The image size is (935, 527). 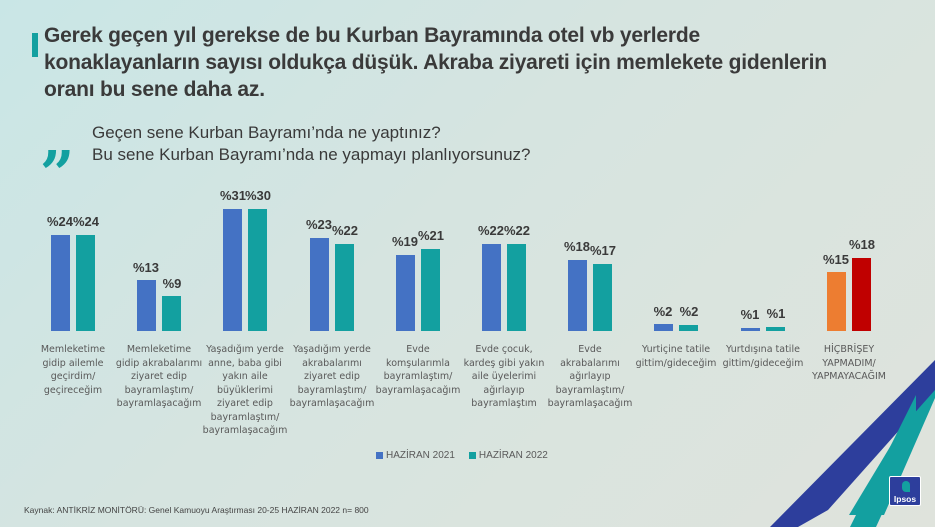 What do you see at coordinates (379, 455) in the screenshot?
I see `legend-swatch-blue` at bounding box center [379, 455].